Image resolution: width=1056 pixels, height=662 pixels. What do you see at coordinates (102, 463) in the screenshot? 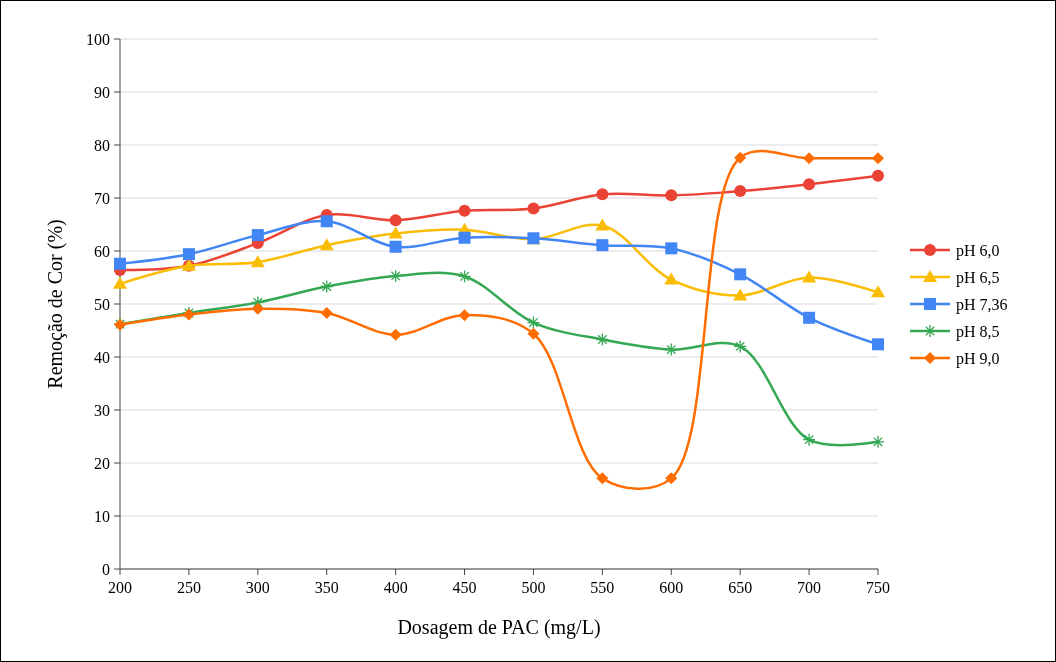
I see `y-tick-label: 20` at bounding box center [102, 463].